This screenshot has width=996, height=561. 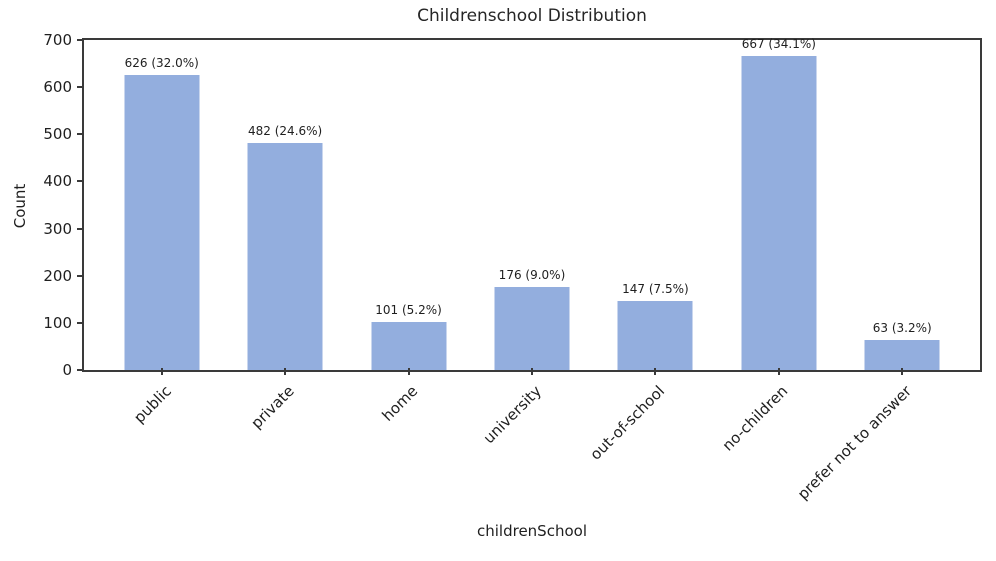 What do you see at coordinates (902, 355) in the screenshot?
I see `bar-prefer not to answer` at bounding box center [902, 355].